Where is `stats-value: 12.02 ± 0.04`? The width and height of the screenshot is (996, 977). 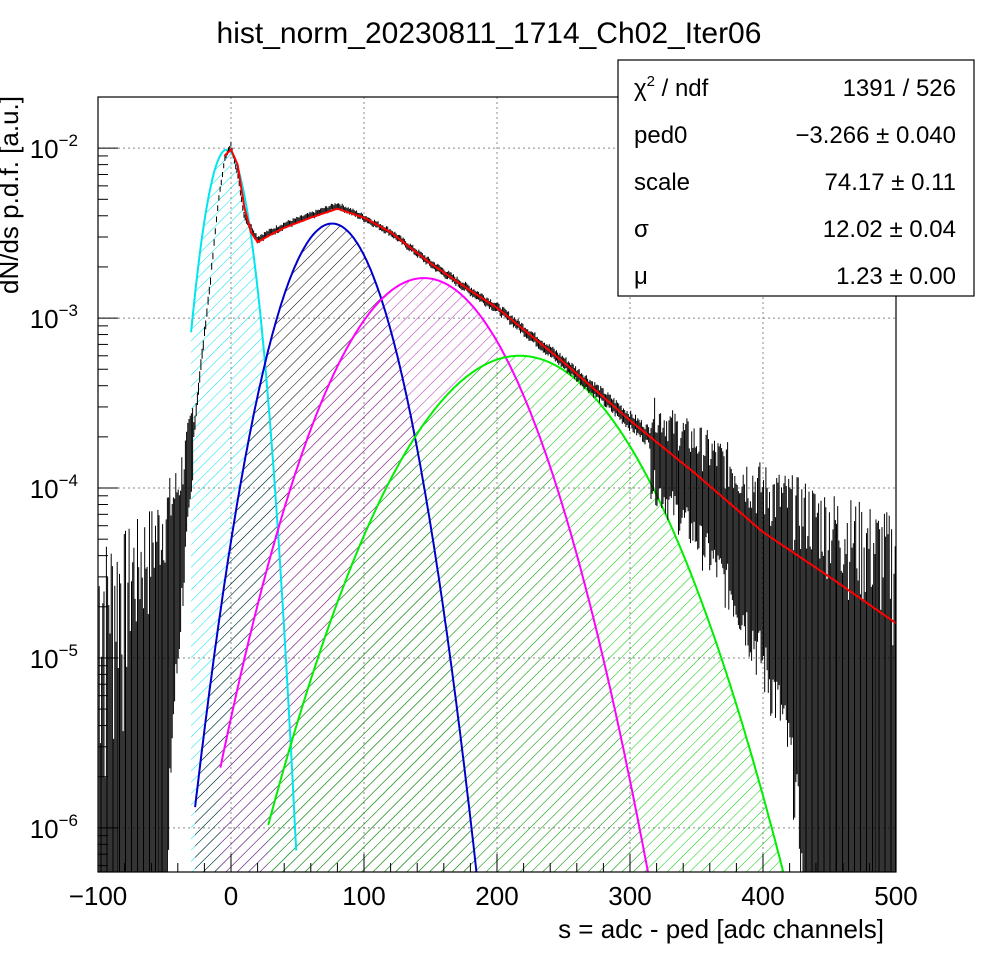
stats-value: 12.02 ± 0.04 is located at coordinates (889, 229).